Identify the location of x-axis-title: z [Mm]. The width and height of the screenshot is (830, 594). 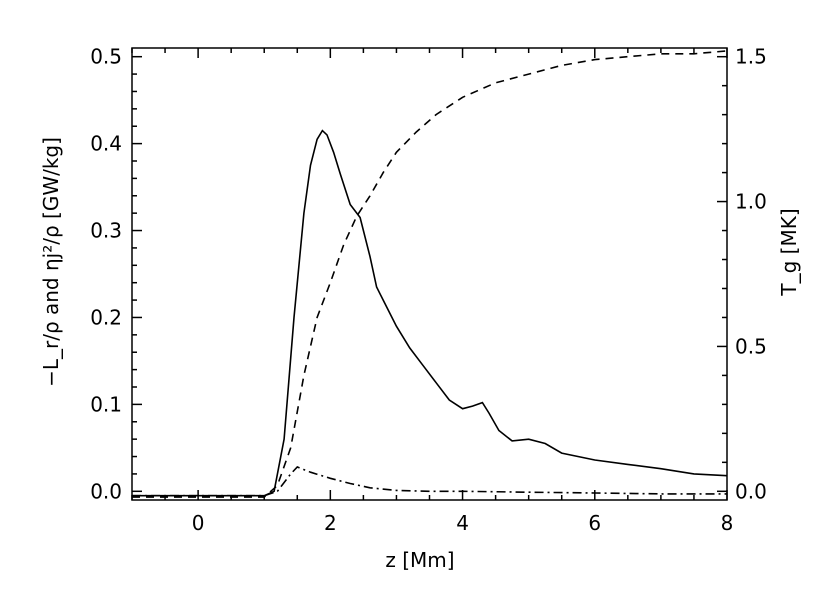
(419, 560).